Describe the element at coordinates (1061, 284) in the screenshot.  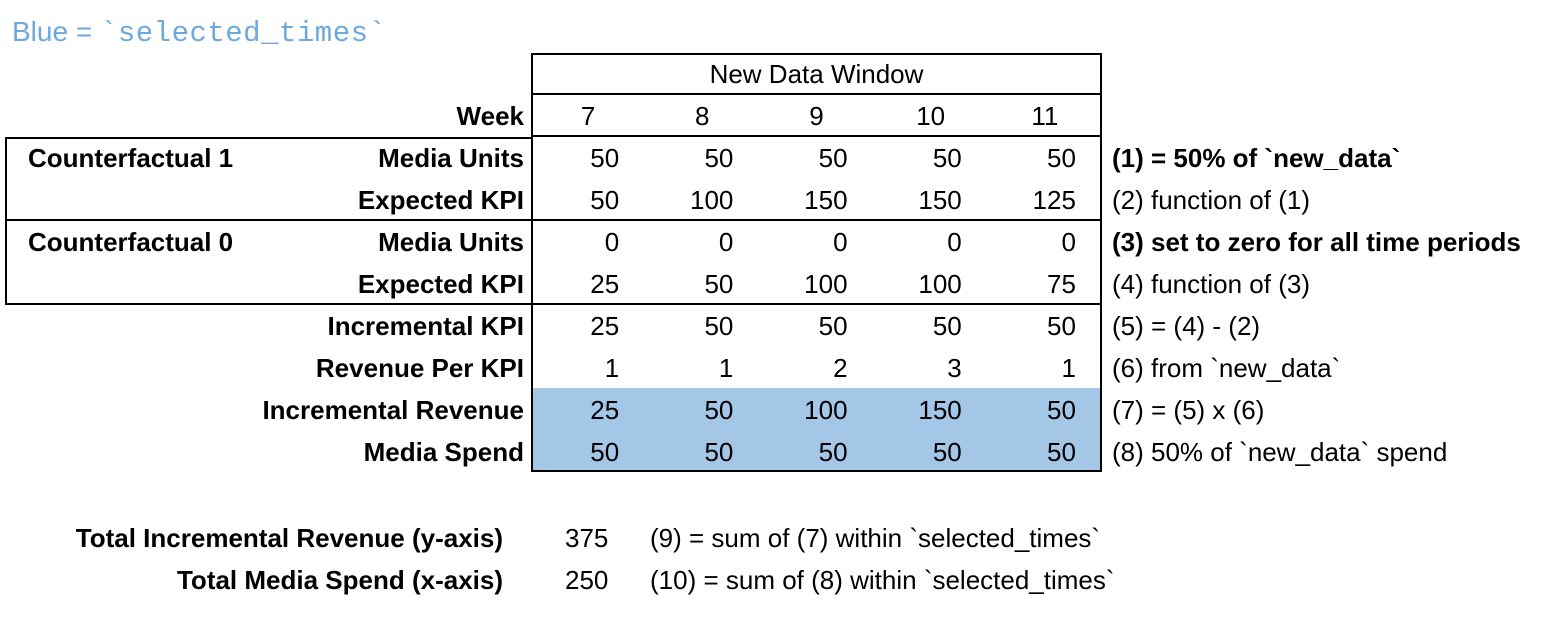
I see `data-cell: 75` at that location.